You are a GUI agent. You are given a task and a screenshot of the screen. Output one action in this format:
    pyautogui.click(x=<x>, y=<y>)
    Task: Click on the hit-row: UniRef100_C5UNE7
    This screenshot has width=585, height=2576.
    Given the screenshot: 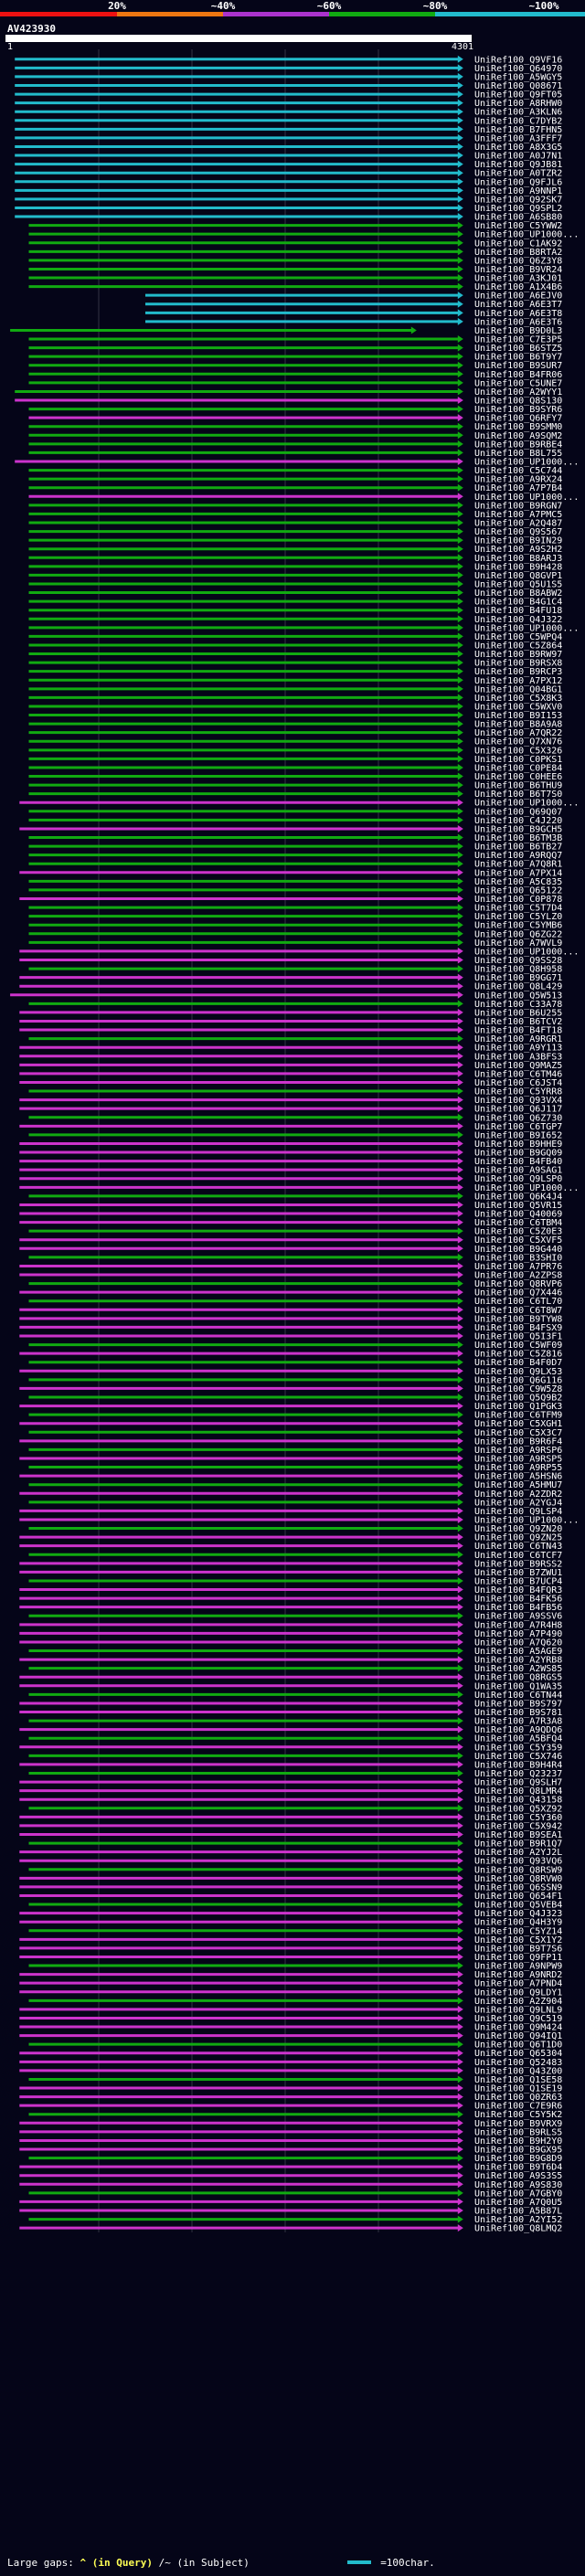 What is the action you would take?
    pyautogui.click(x=296, y=383)
    